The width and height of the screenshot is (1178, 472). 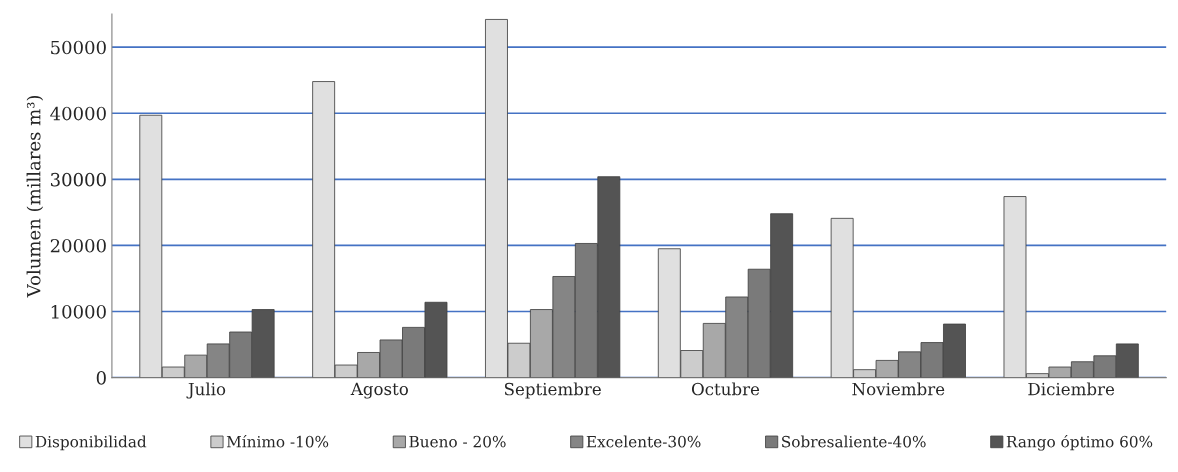 I want to click on legend-label: Rango óptimo 60%, so click(x=1079, y=442).